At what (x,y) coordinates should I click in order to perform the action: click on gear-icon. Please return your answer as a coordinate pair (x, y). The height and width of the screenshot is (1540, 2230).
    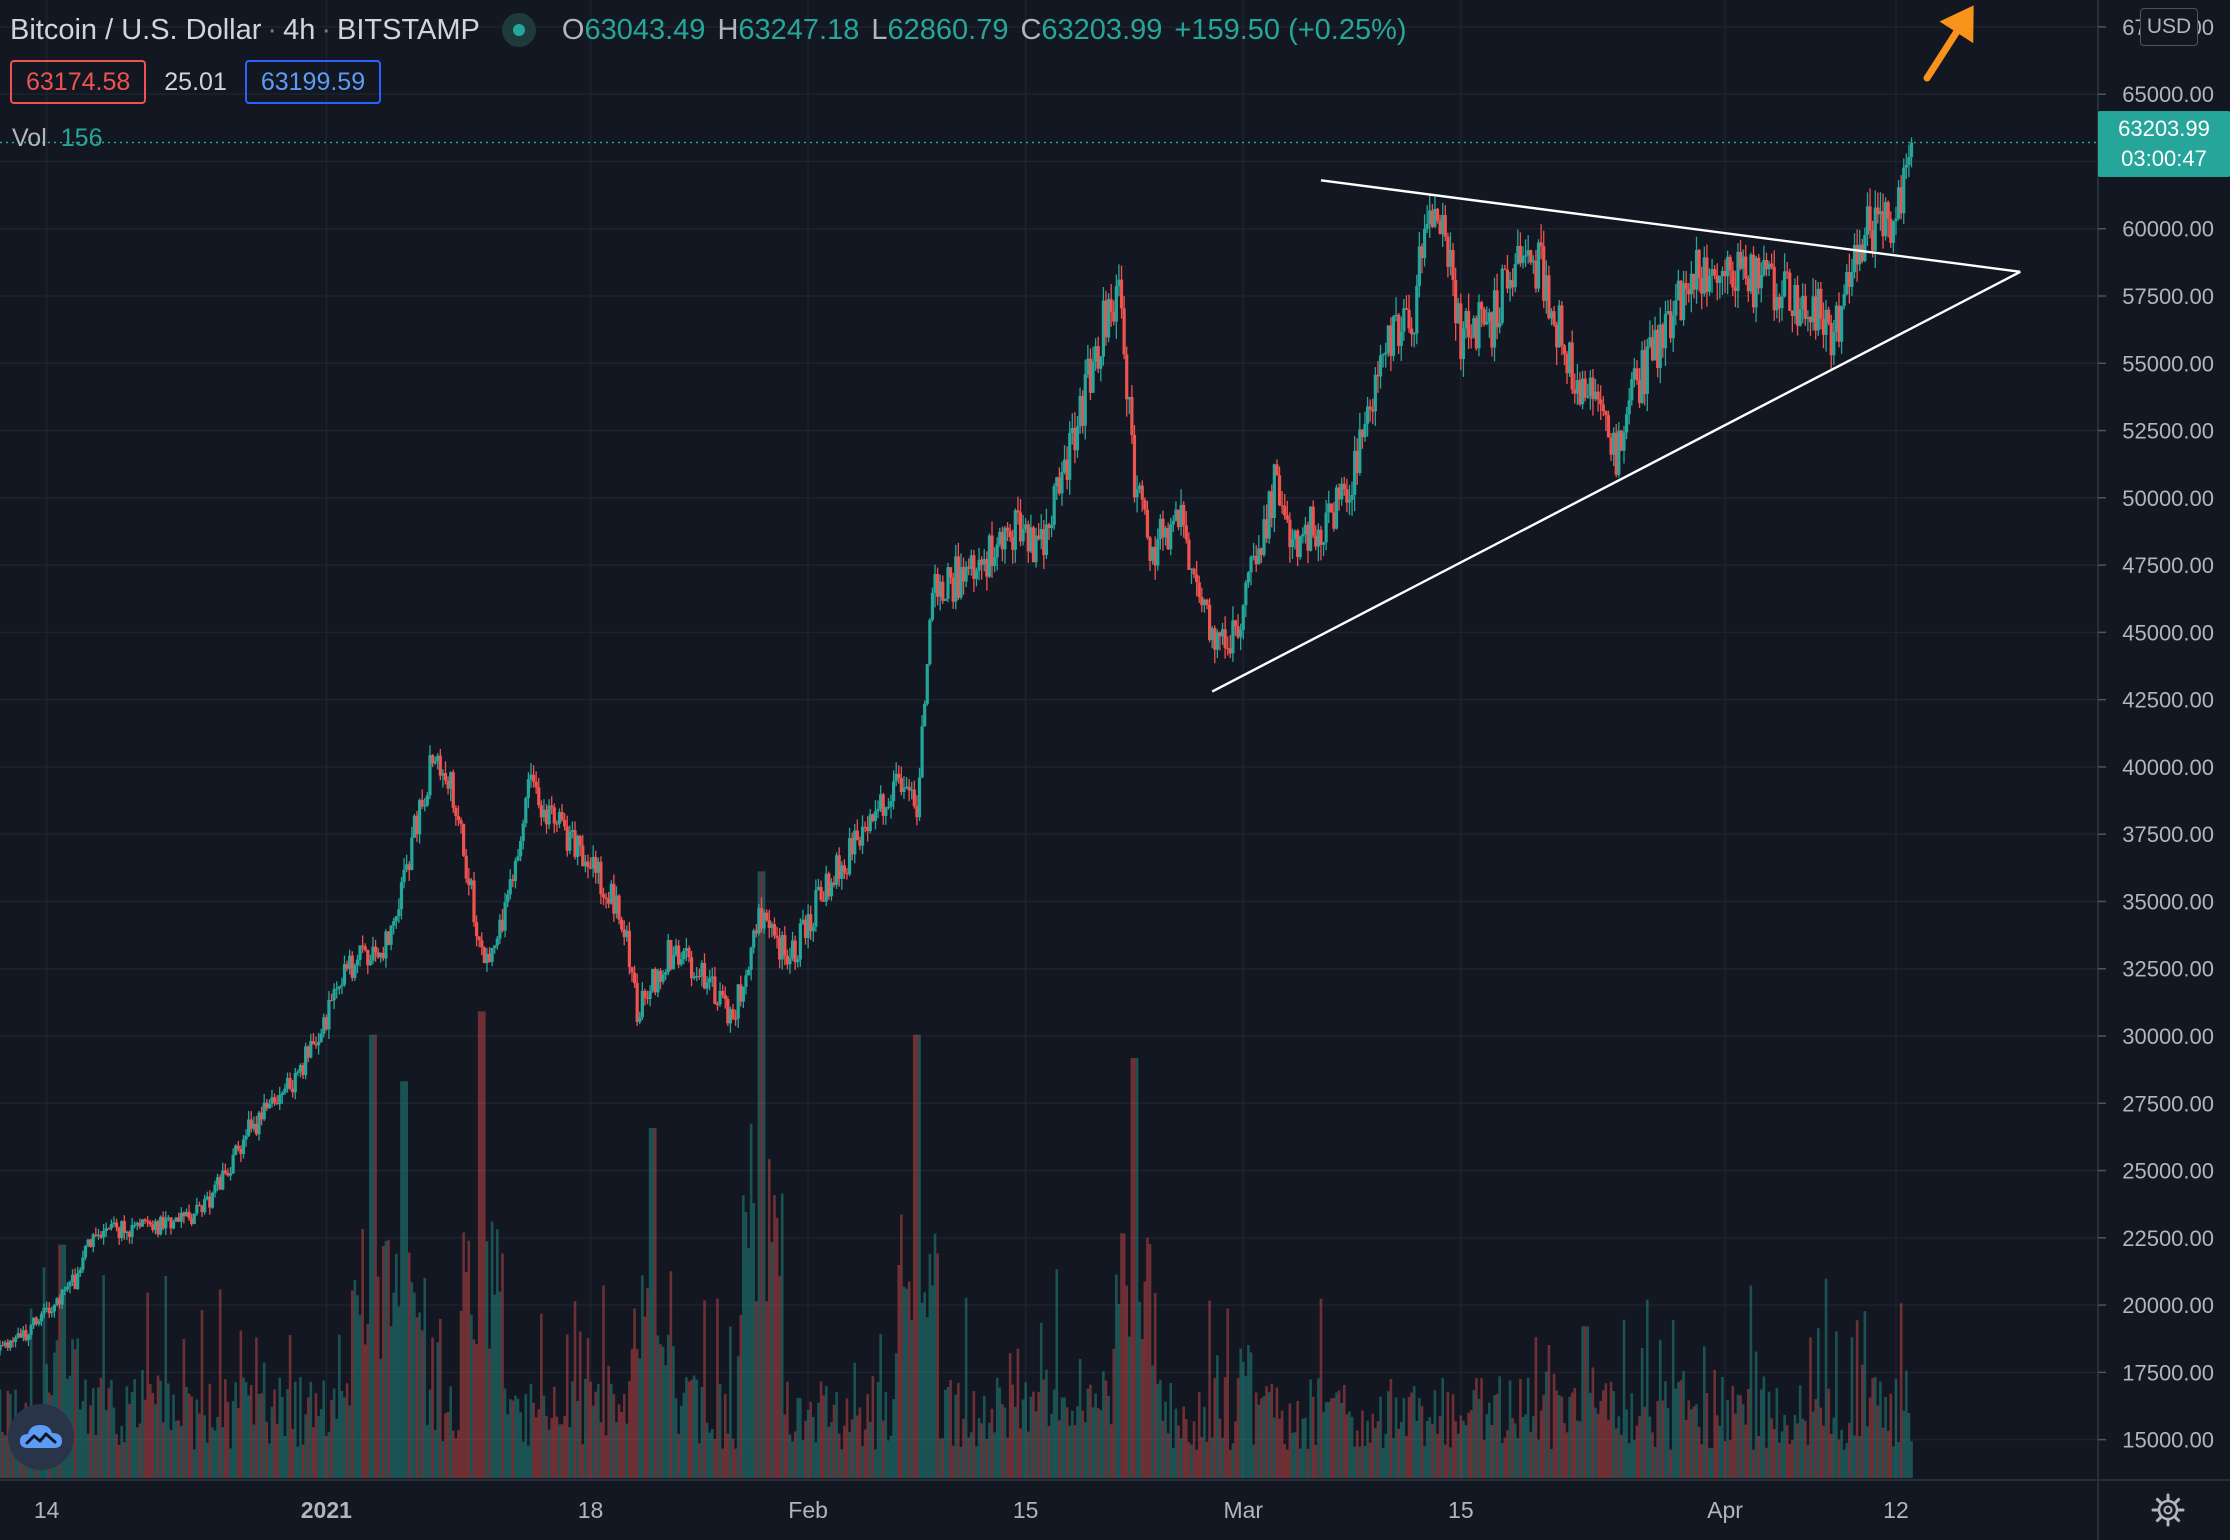
    Looking at the image, I should click on (2168, 1510).